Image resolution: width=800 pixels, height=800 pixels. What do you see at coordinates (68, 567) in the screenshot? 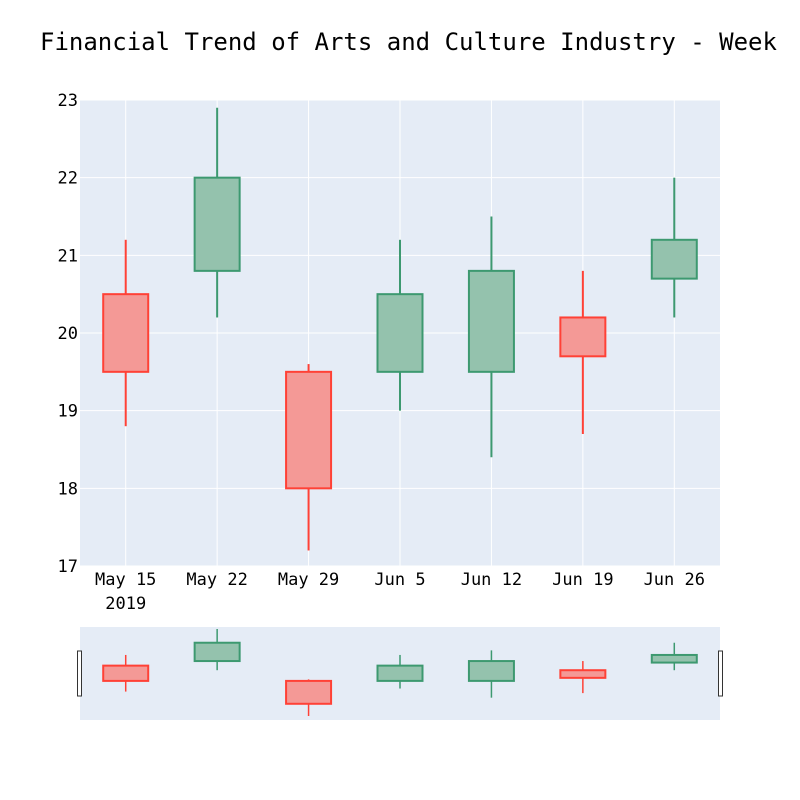
I see `y-tick-label: 17` at bounding box center [68, 567].